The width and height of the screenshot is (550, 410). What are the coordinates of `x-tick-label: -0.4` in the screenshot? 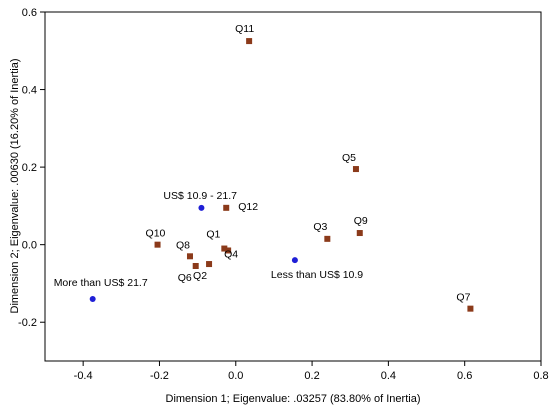 It's located at (83, 376).